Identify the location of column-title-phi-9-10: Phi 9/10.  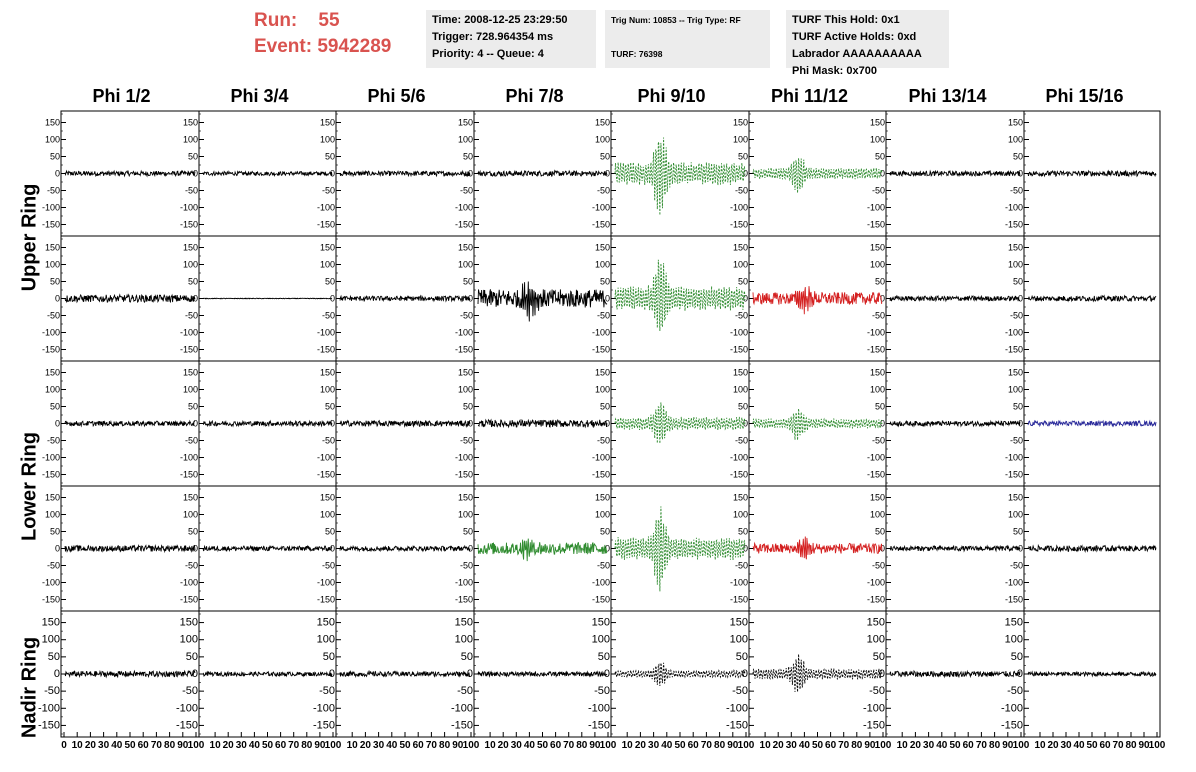
(671, 96).